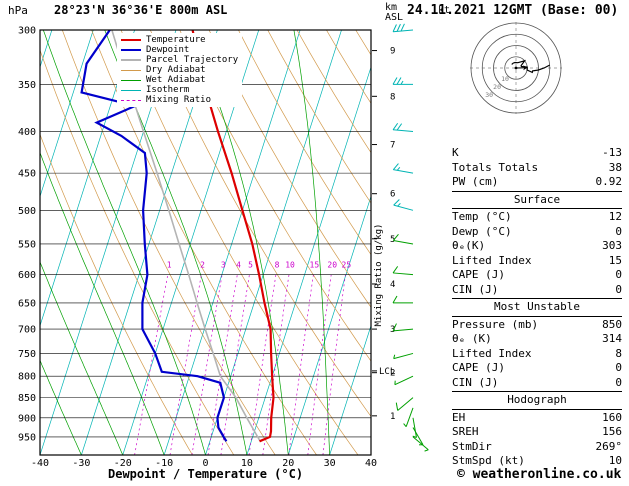 The width and height of the screenshot is (629, 486). Describe the element at coordinates (391, 7) in the screenshot. I see `km-label: km` at that location.